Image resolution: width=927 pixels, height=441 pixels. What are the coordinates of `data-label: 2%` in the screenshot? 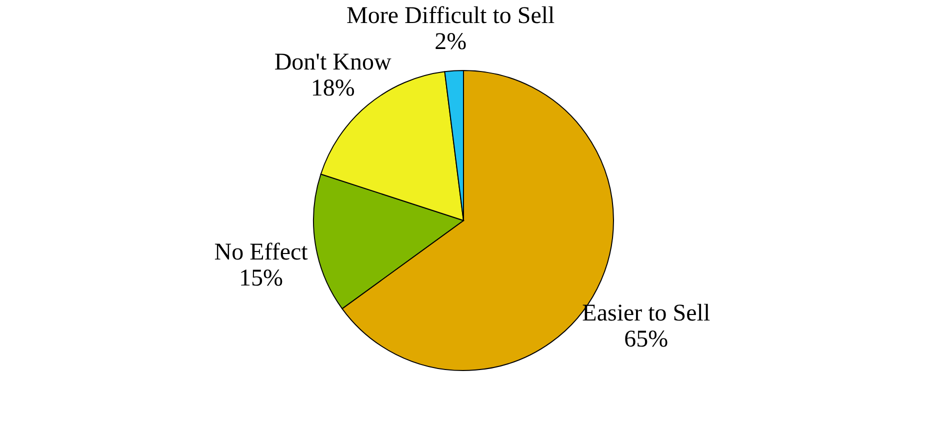 It's located at (450, 41).